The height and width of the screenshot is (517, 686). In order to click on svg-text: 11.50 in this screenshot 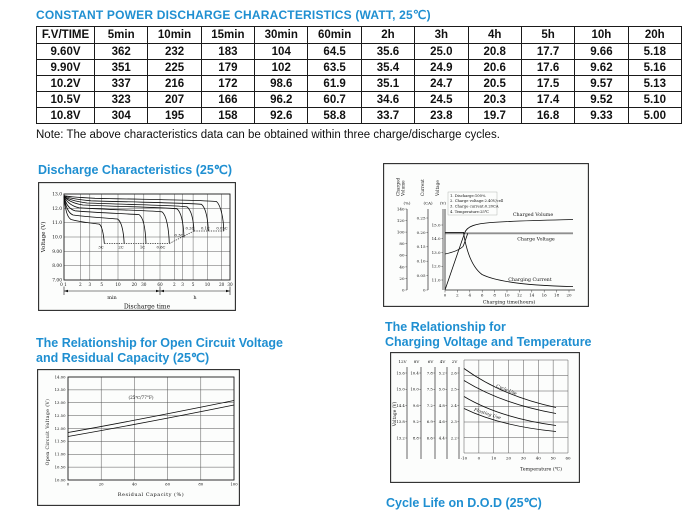, I will do `click(60, 441)`.